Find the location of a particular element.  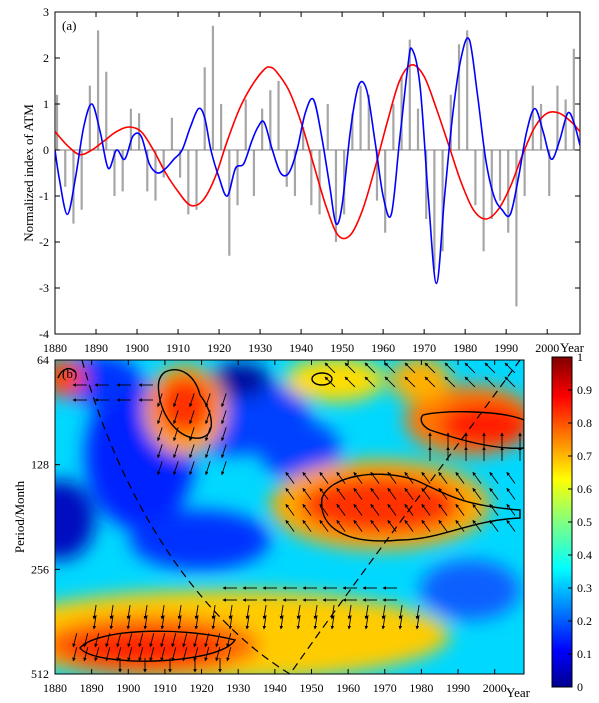

x-tick-label: 1880 is located at coordinates (55, 348).